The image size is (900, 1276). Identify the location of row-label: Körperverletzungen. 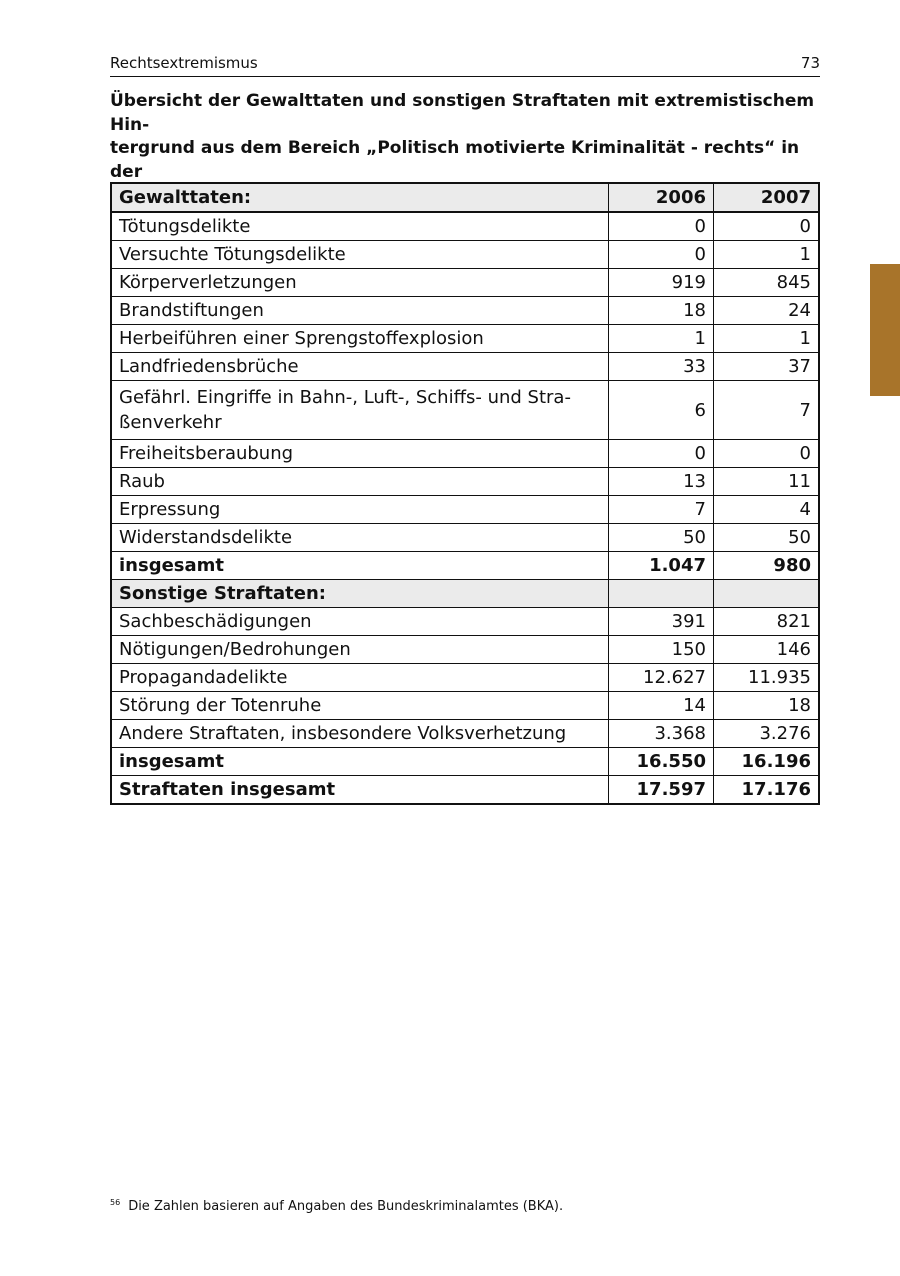
(359, 282).